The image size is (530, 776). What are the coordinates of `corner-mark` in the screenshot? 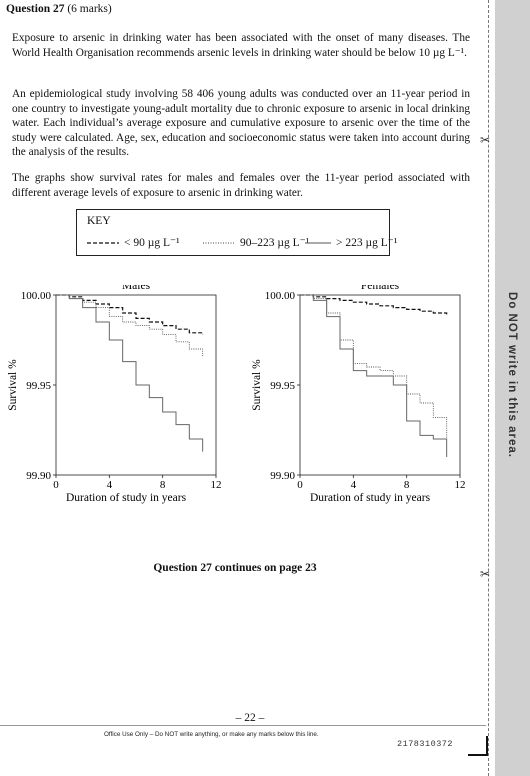 It's located at (478, 746).